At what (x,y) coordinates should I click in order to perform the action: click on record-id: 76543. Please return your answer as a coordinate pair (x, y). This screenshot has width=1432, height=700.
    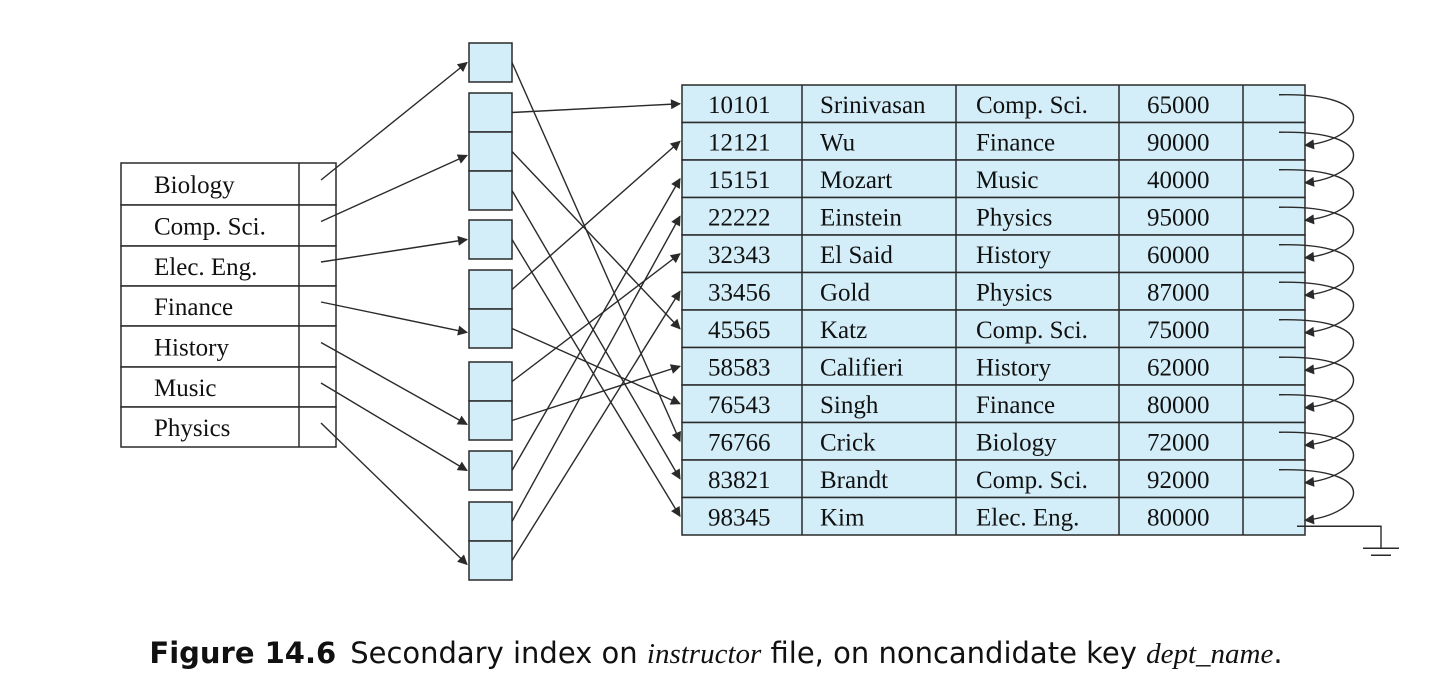
    Looking at the image, I should click on (739, 405).